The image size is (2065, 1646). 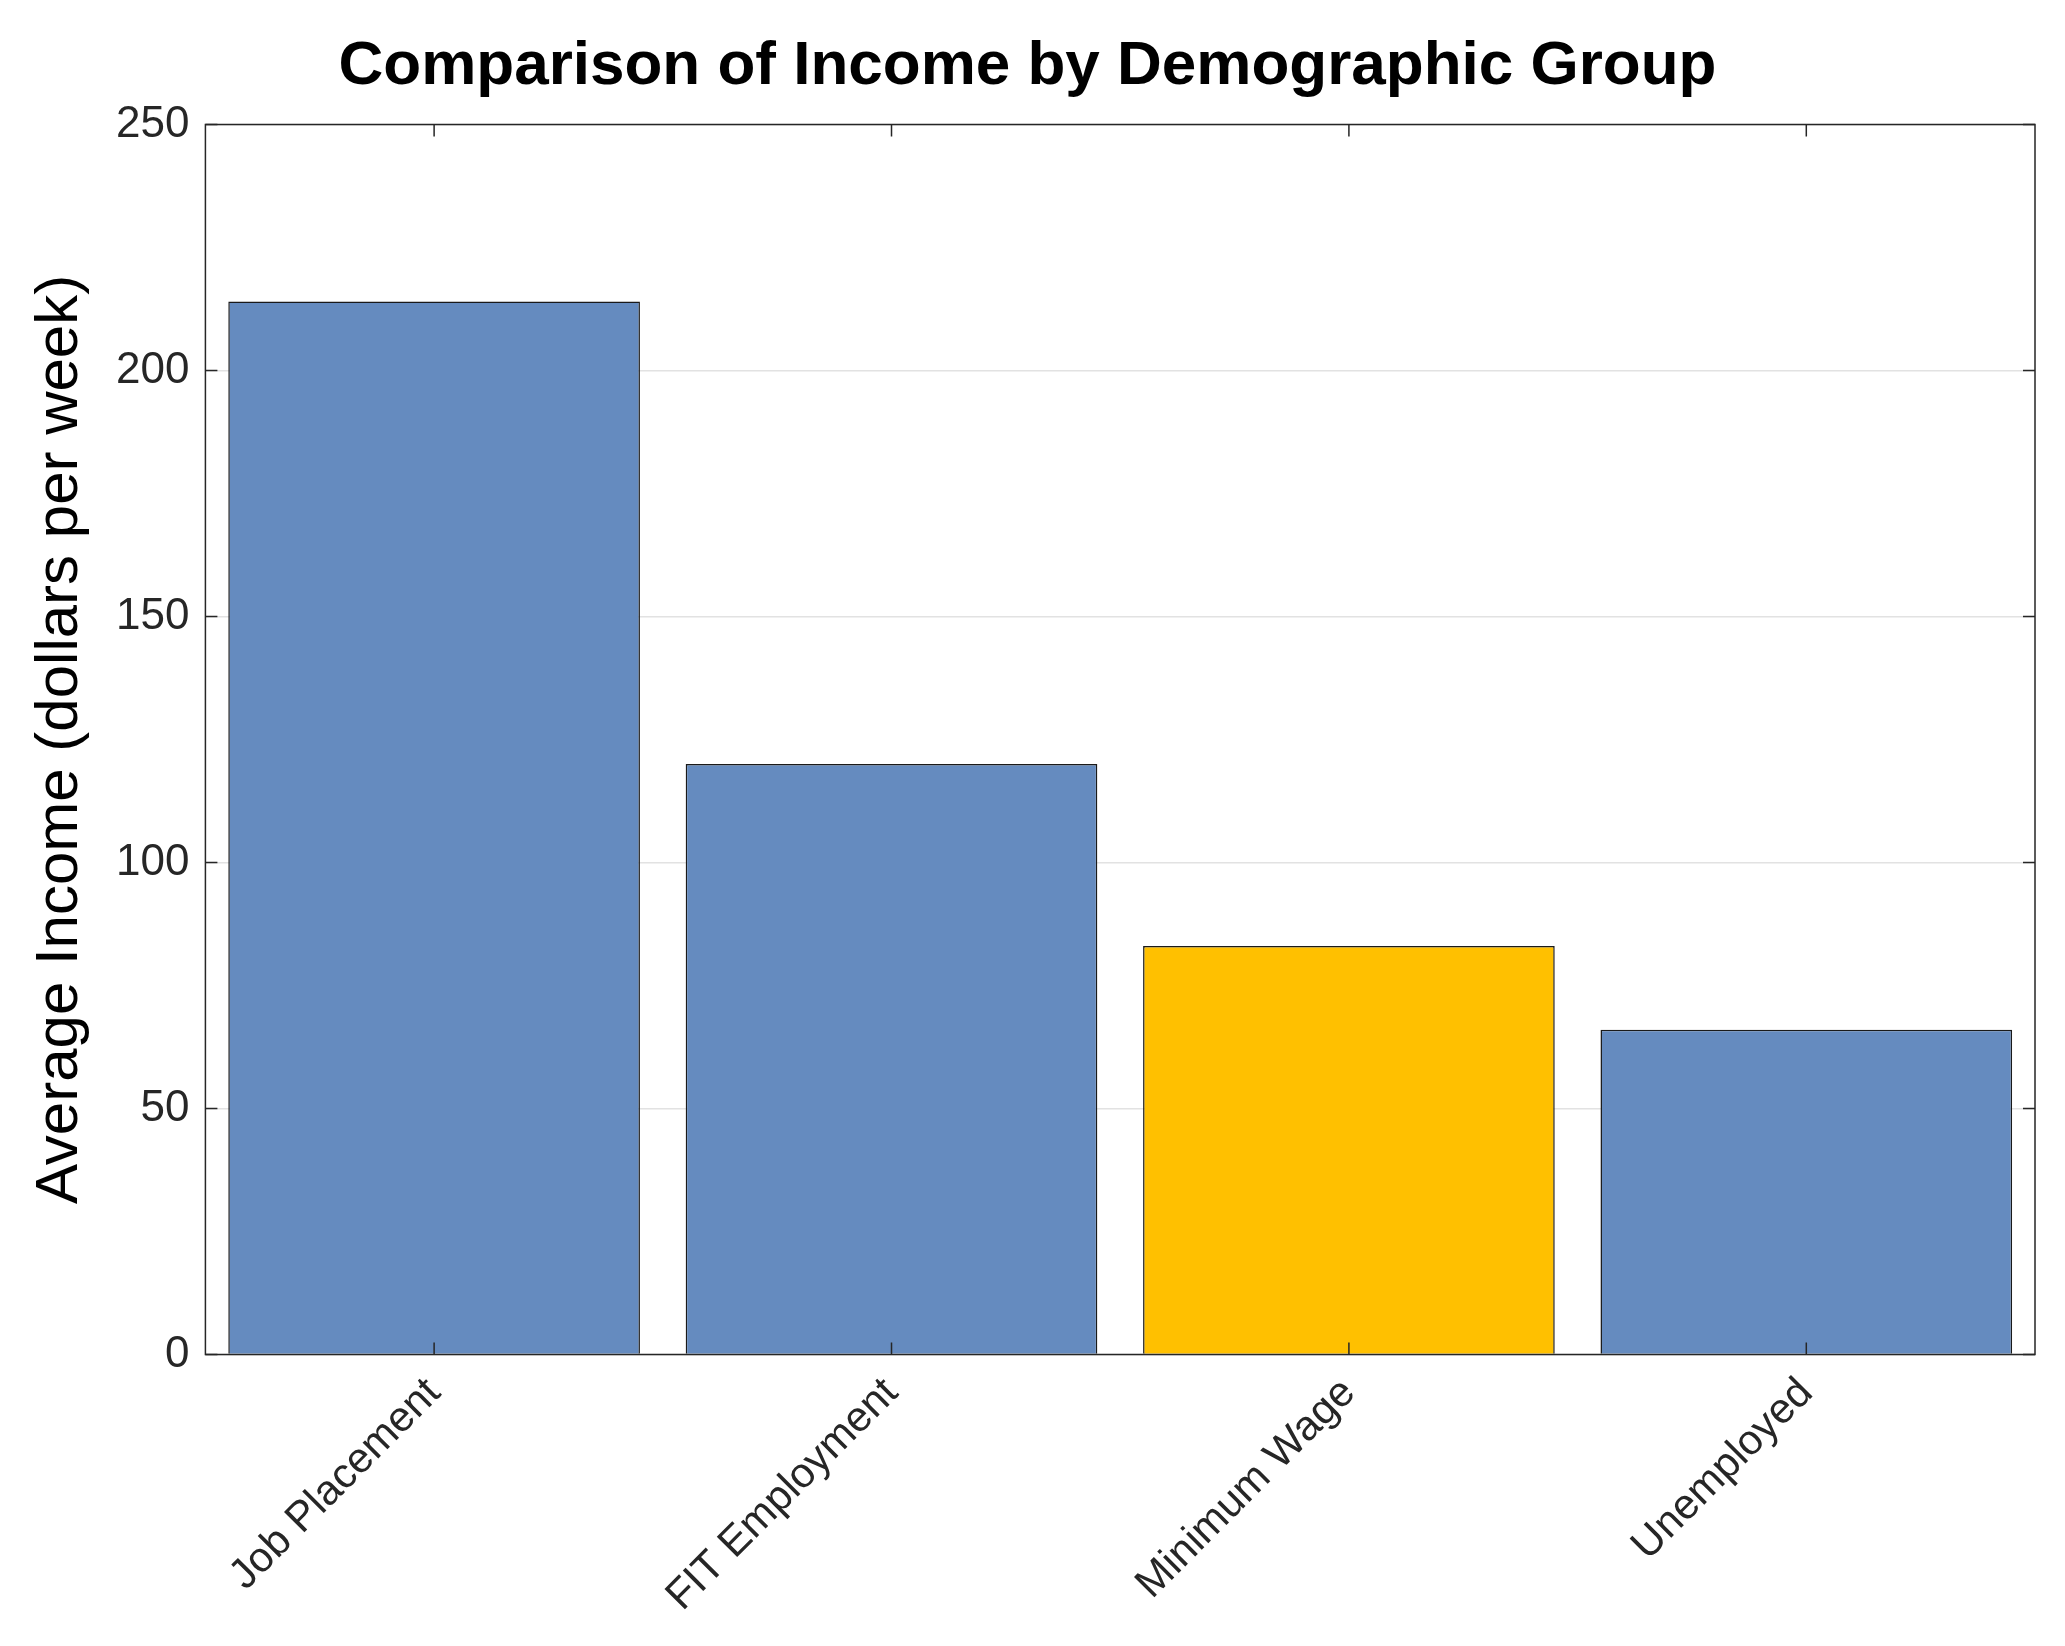 What do you see at coordinates (1027, 63) in the screenshot?
I see `chart-title: Comparison of Income by Demographic Group` at bounding box center [1027, 63].